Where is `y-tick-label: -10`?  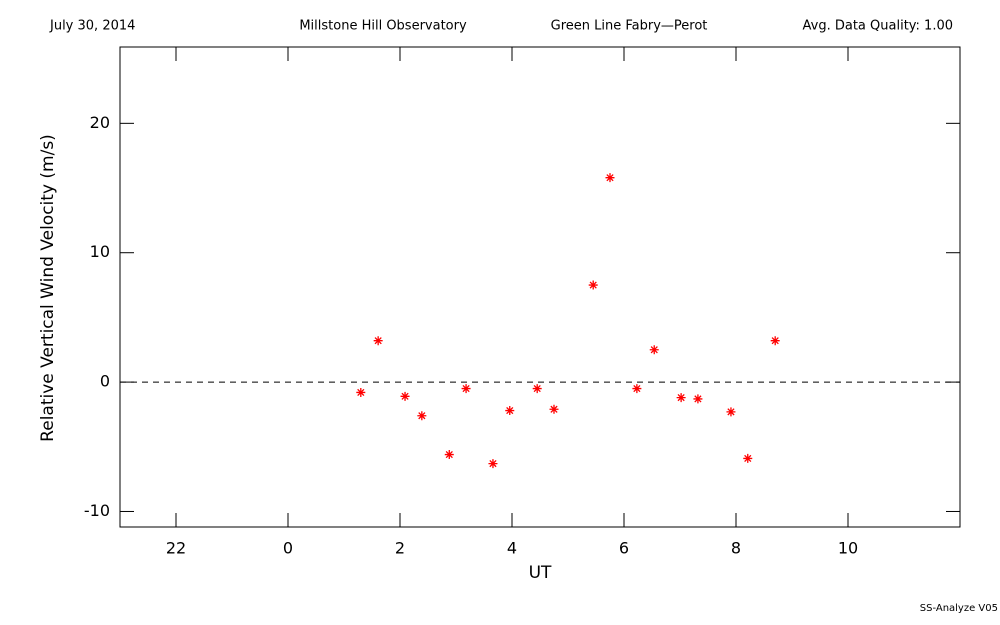
y-tick-label: -10 is located at coordinates (97, 510).